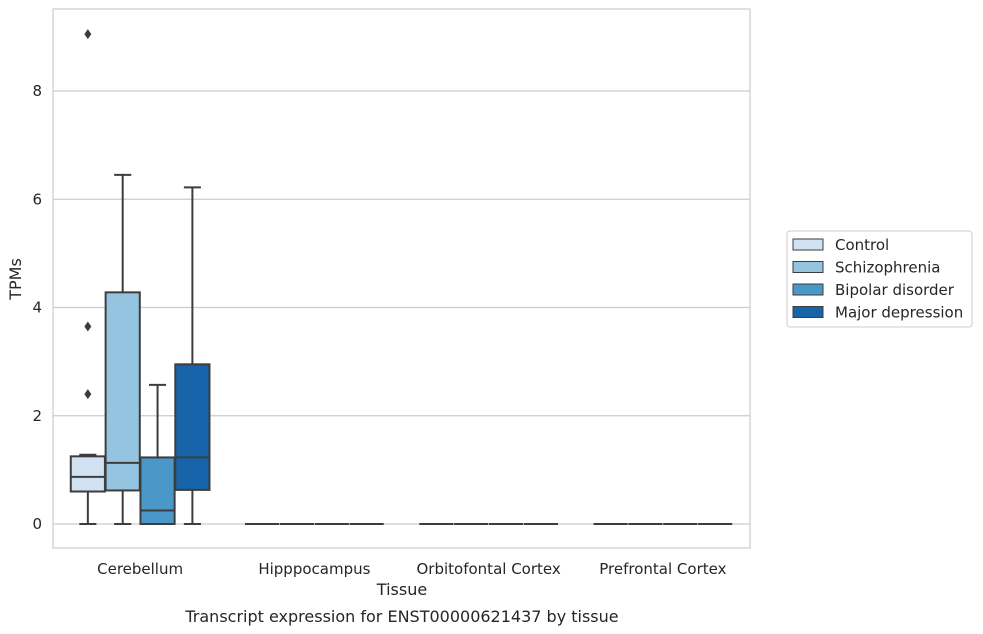 Image resolution: width=983 pixels, height=634 pixels. What do you see at coordinates (87, 277) in the screenshot?
I see `box-control` at bounding box center [87, 277].